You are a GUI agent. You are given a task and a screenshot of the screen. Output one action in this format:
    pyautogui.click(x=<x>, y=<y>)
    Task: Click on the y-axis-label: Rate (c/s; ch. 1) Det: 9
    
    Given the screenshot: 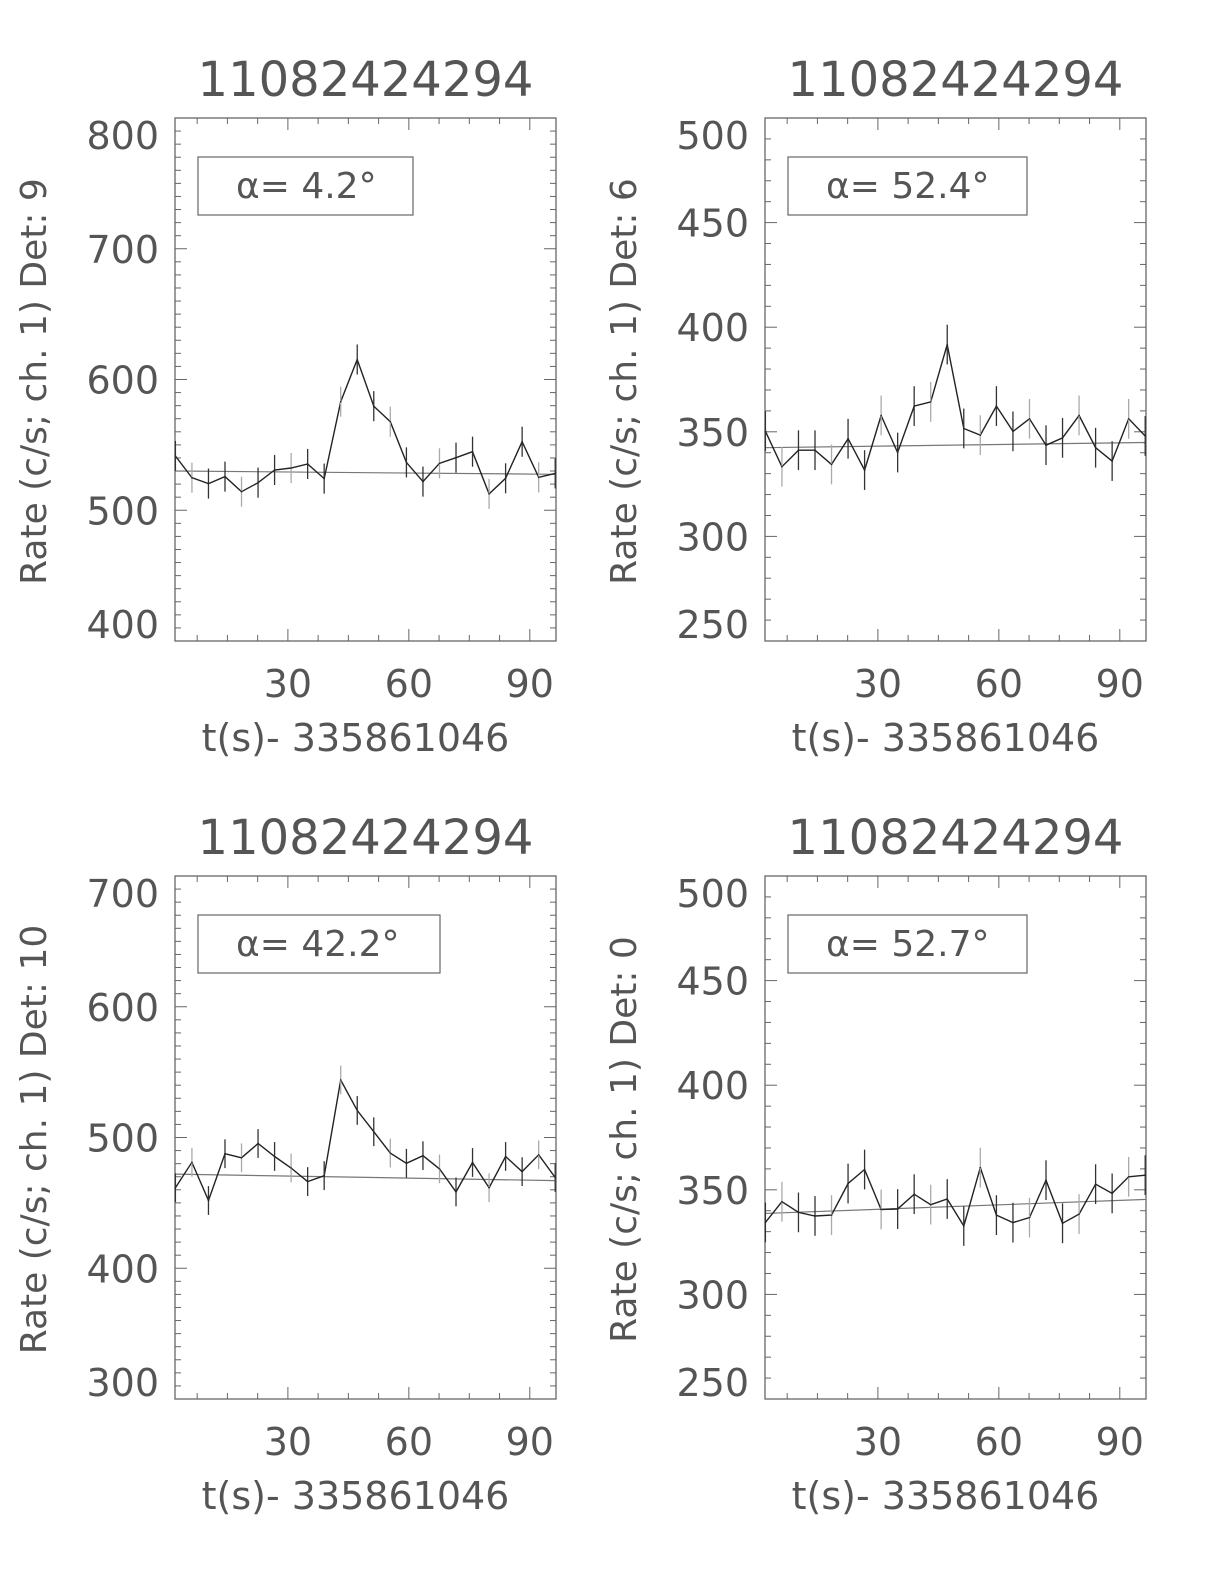 What is the action you would take?
    pyautogui.click(x=34, y=381)
    